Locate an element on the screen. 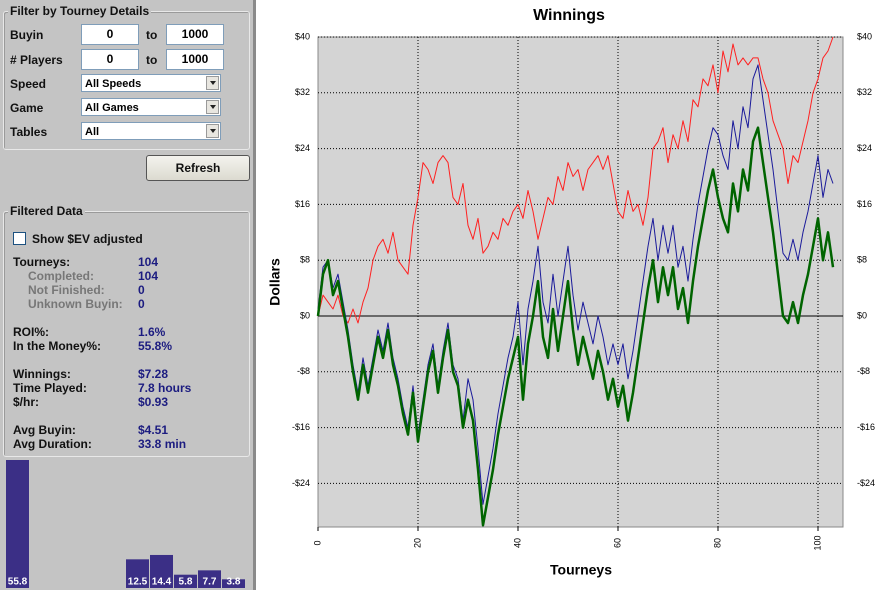 The image size is (876, 590). y-tick-label: $8 is located at coordinates (305, 260).